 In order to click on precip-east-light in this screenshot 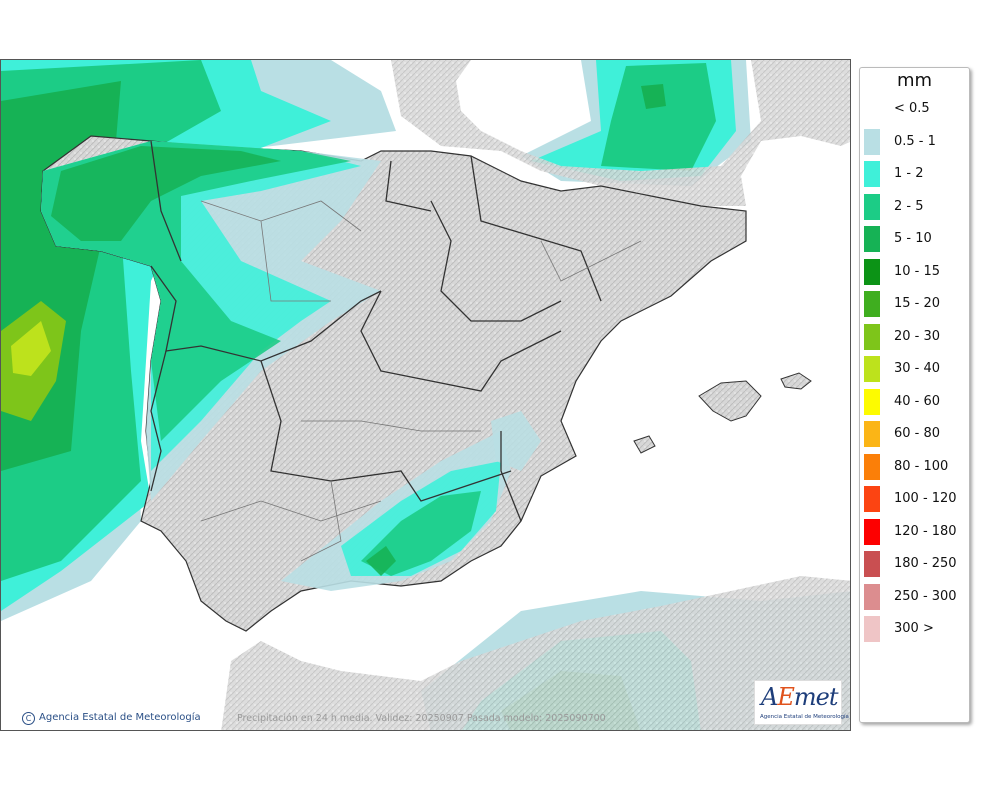, I will do `click(516, 441)`.